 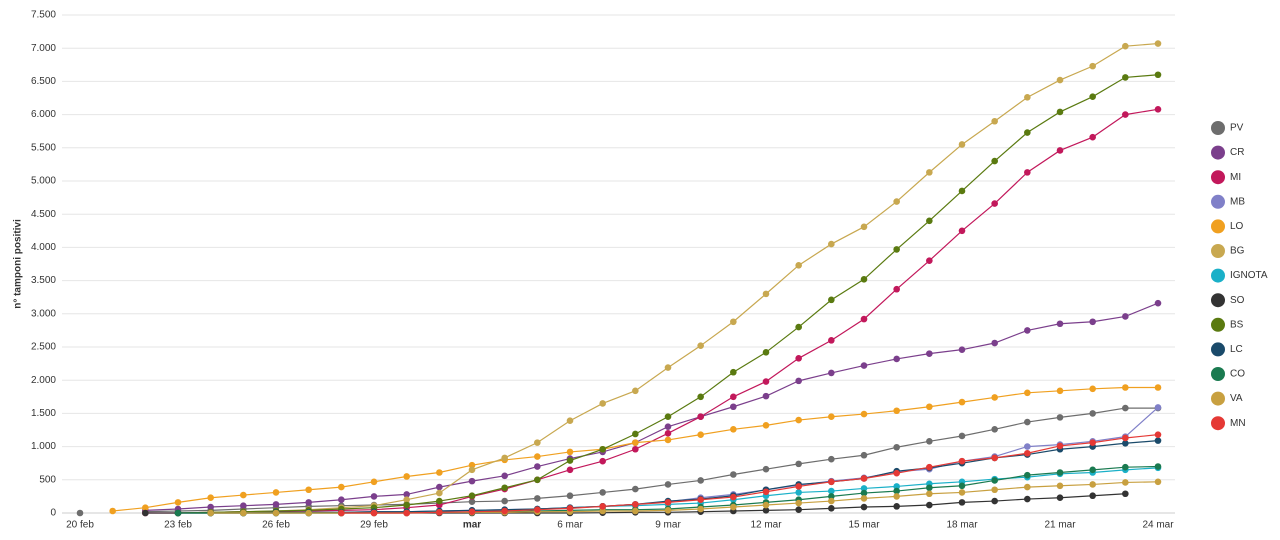 What do you see at coordinates (53, 513) in the screenshot?
I see `y-tick-label: 0` at bounding box center [53, 513].